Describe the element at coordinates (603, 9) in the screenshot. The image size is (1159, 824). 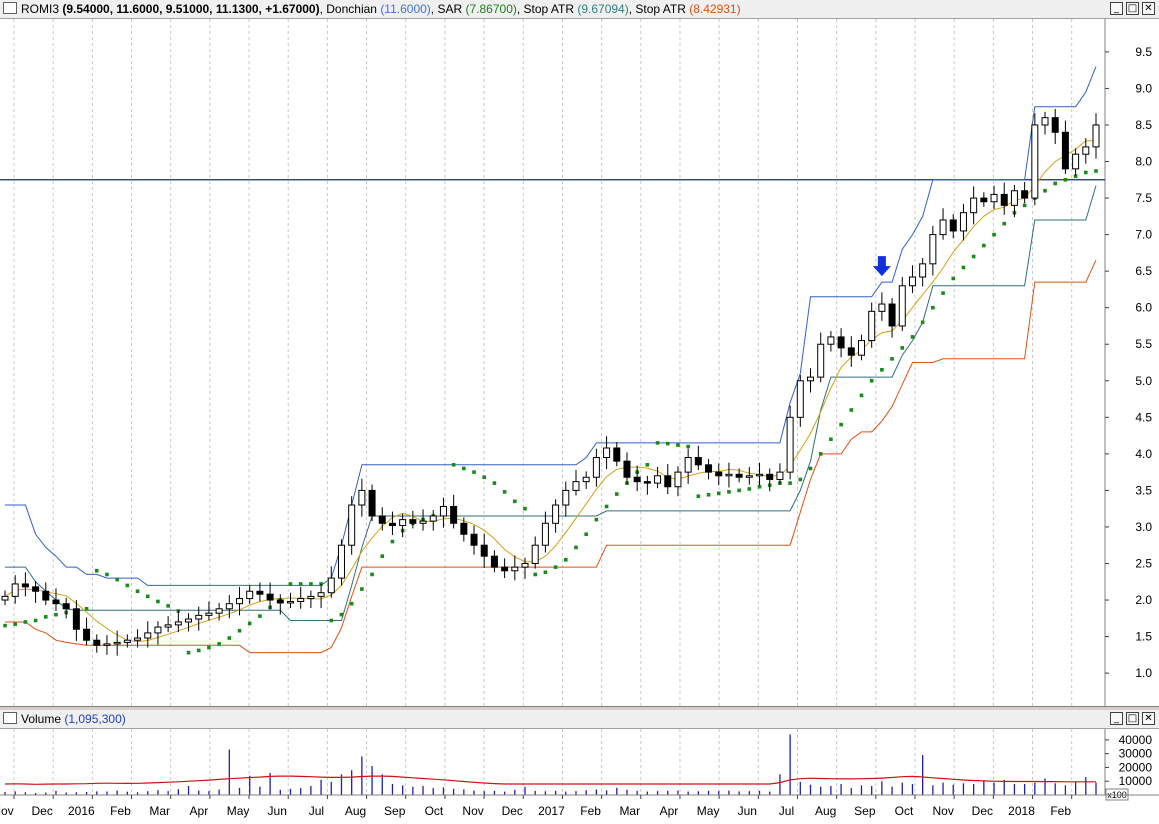
I see `stop-atr-upper-value: (9.67094)` at that location.